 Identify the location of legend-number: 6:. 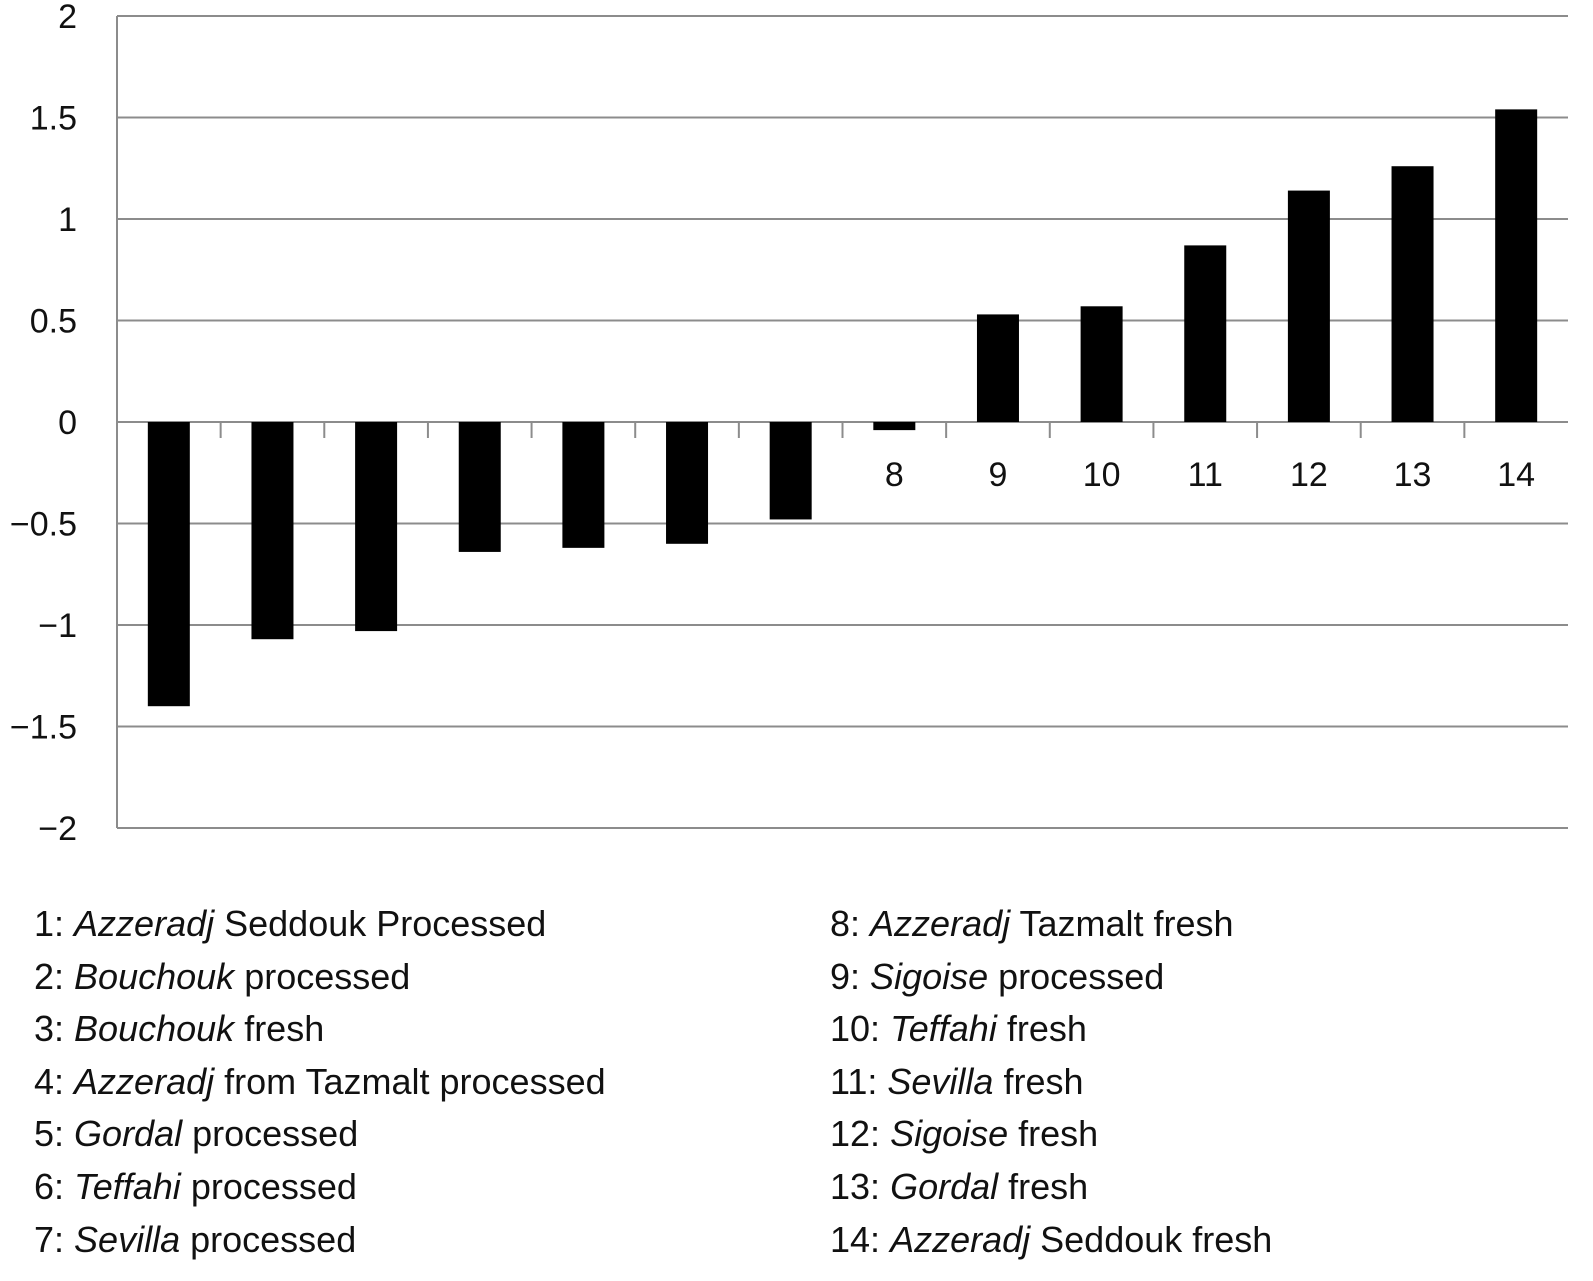
(49, 1186).